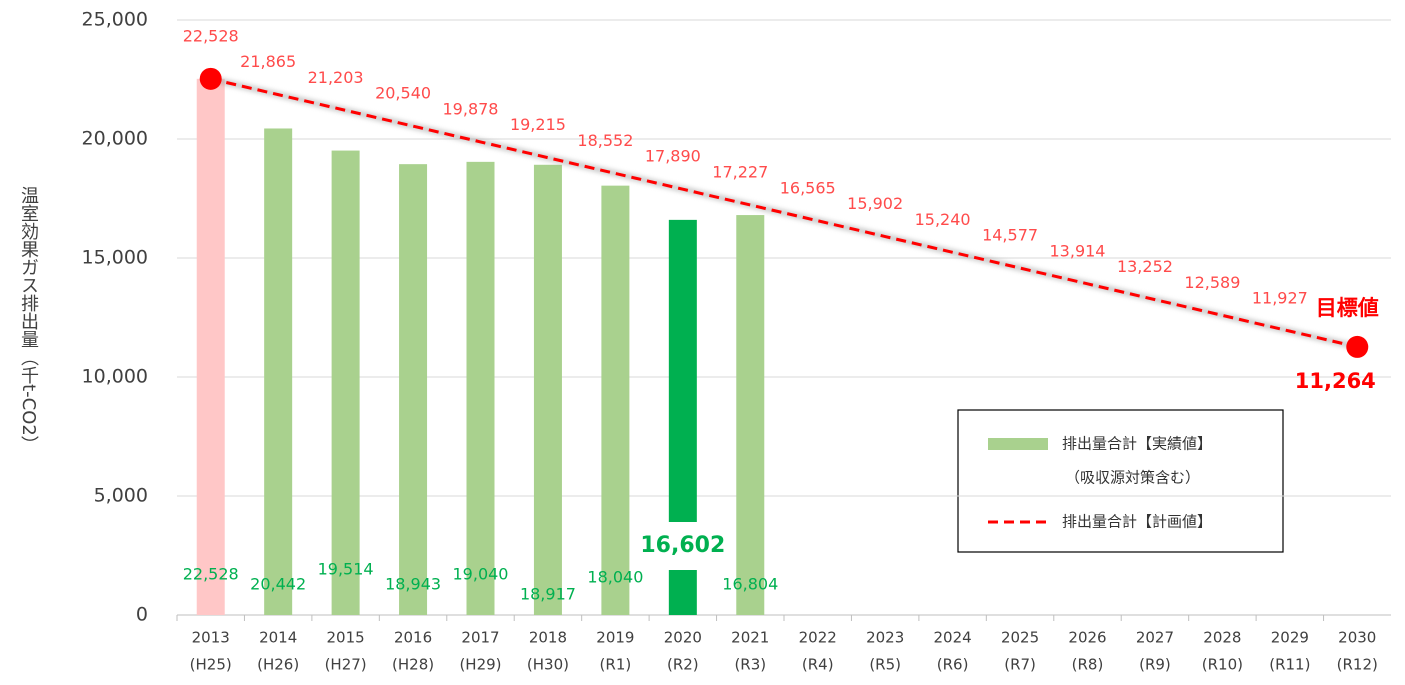 This screenshot has height=685, width=1405. I want to click on annotation: 目標値, so click(1347, 308).